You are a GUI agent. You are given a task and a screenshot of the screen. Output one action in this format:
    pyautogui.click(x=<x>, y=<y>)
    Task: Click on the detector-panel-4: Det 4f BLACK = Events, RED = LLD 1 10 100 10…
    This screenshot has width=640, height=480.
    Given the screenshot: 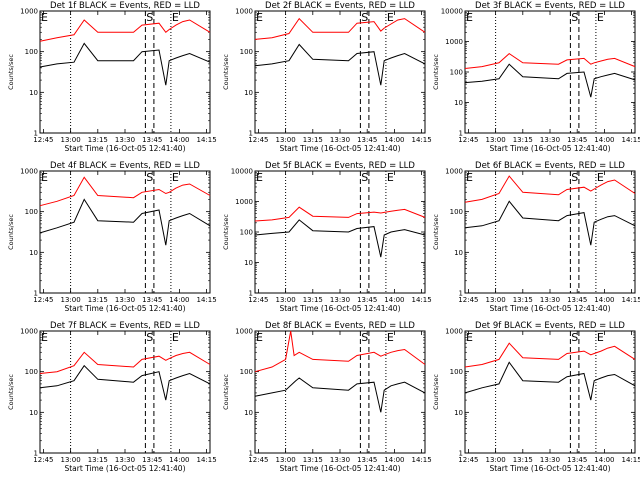 What is the action you would take?
    pyautogui.click(x=112, y=237)
    